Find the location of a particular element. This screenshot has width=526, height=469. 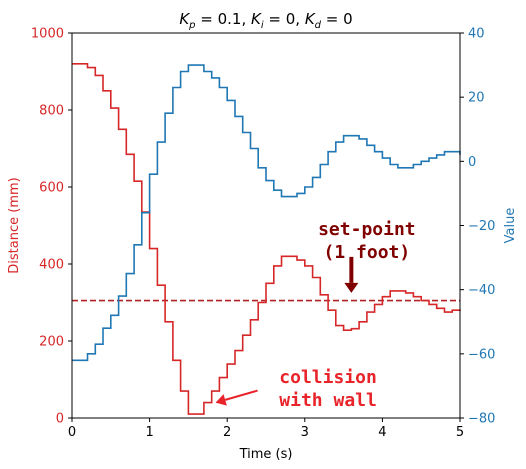

left-tick-label: 400 is located at coordinates (51, 265).